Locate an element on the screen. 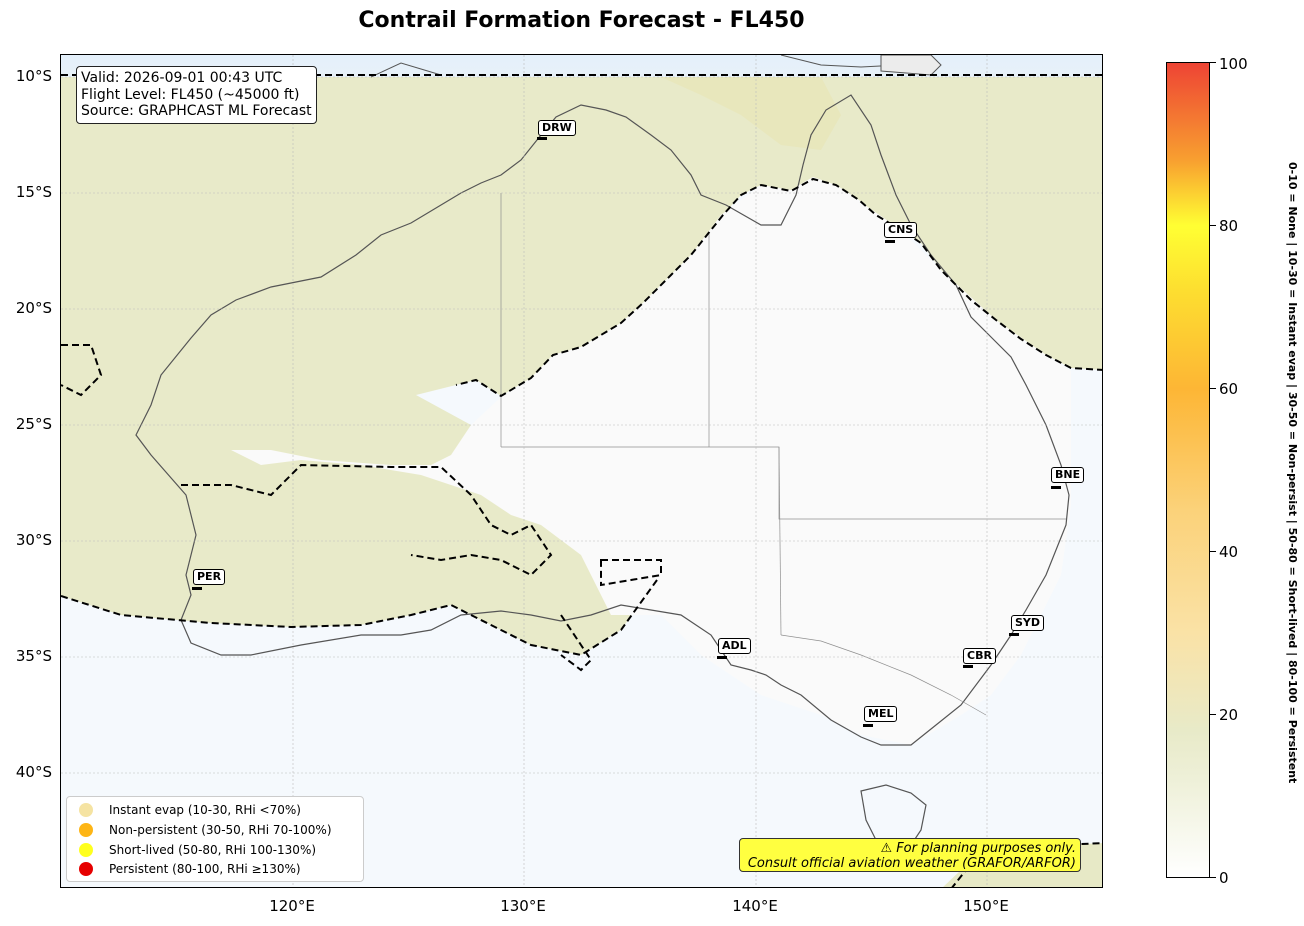 This screenshot has width=1304, height=926. lat-tick-25s: 25°S is located at coordinates (33, 424).